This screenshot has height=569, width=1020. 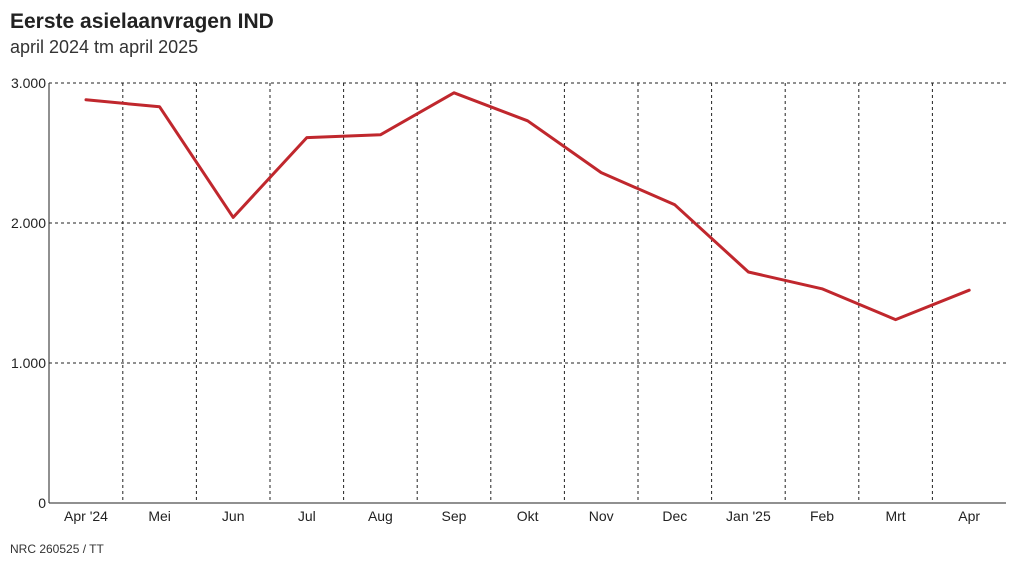 I want to click on y-tick-label: 0, so click(x=42, y=503).